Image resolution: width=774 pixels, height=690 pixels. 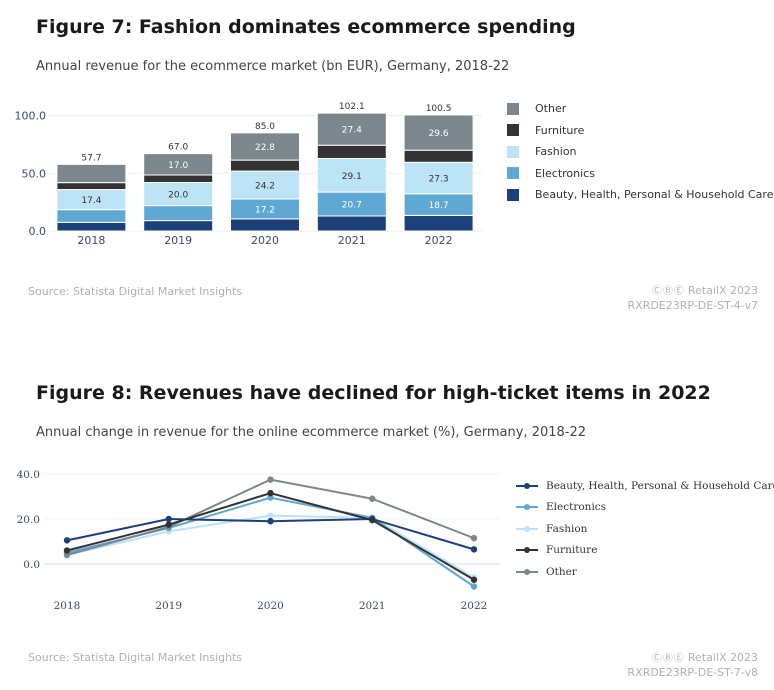 I want to click on x-tick-label: 2020, so click(x=270, y=606).